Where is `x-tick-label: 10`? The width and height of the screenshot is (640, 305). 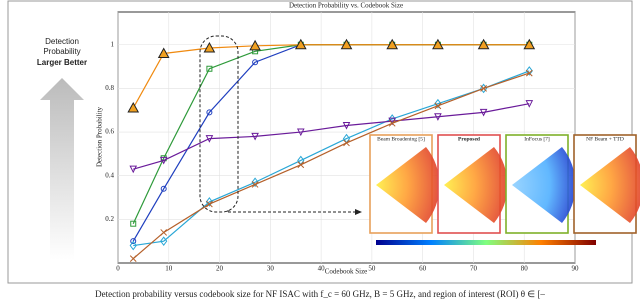
x-tick-label: 10 is located at coordinates (169, 269).